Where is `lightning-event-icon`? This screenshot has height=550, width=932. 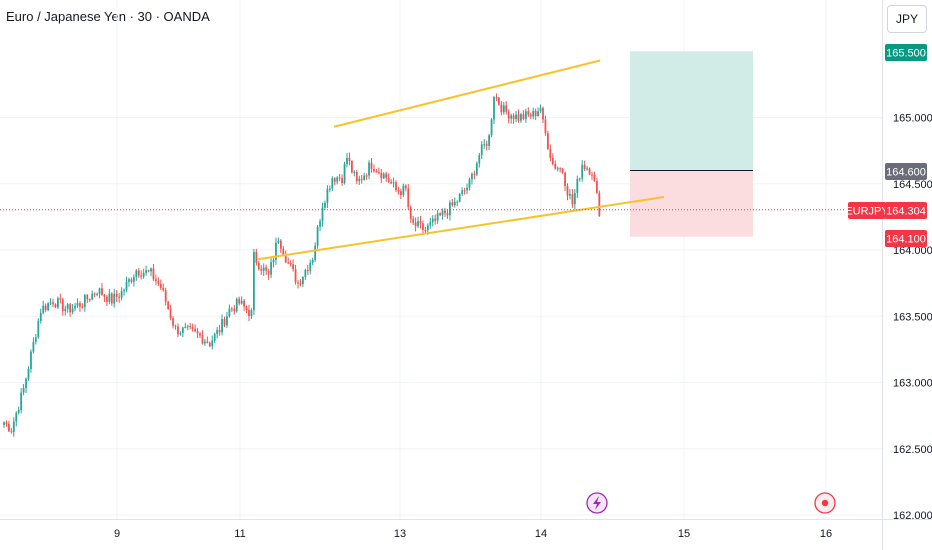 lightning-event-icon is located at coordinates (597, 503).